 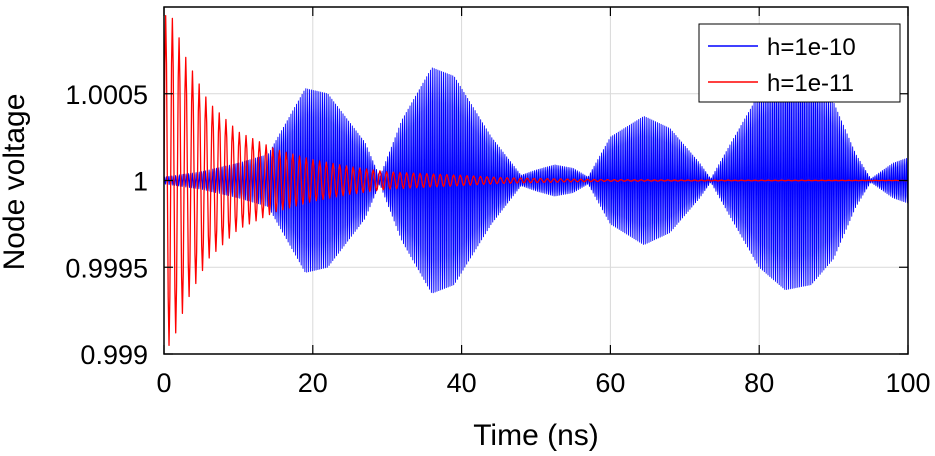 I want to click on legend-label-series-1: h=1e-10, so click(x=811, y=47).